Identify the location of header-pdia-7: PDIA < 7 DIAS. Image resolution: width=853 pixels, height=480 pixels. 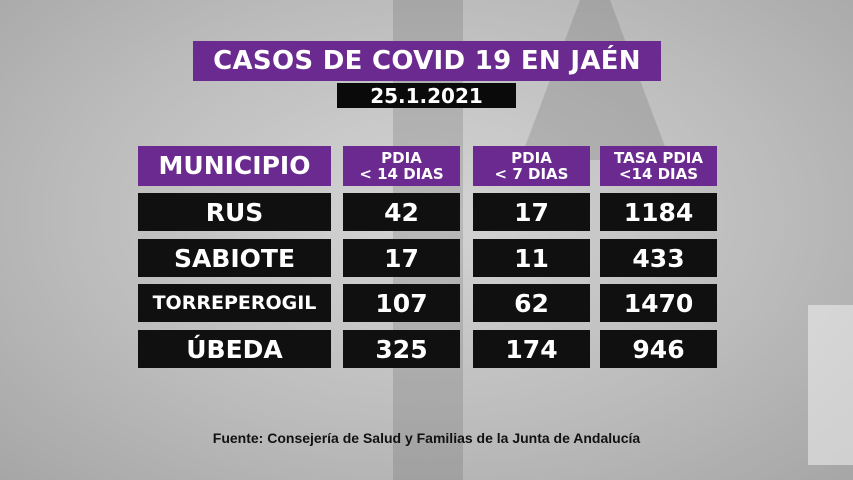
(531, 166).